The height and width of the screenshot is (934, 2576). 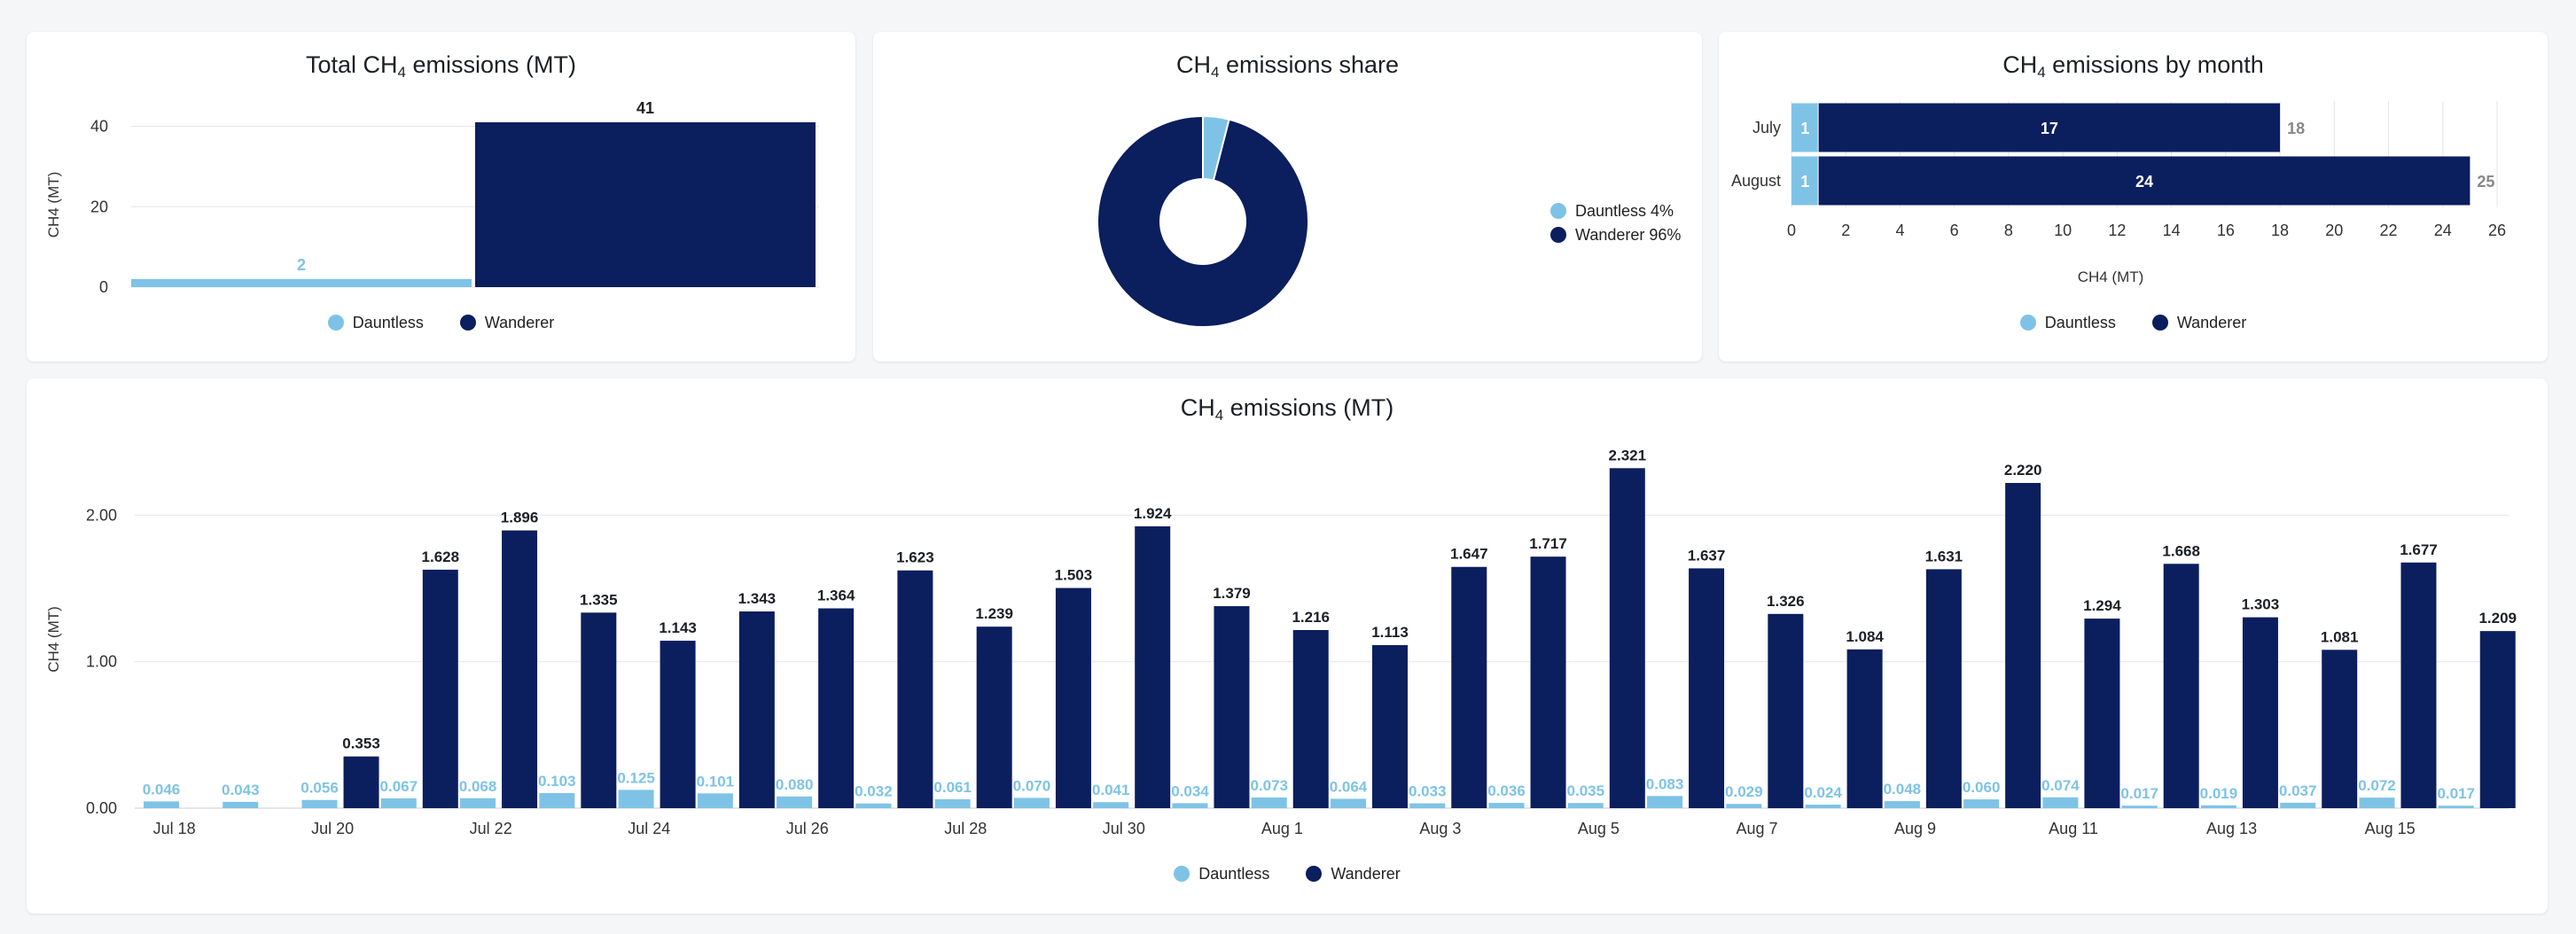 What do you see at coordinates (2340, 636) in the screenshot?
I see `data-label-wanderer: 1.081` at bounding box center [2340, 636].